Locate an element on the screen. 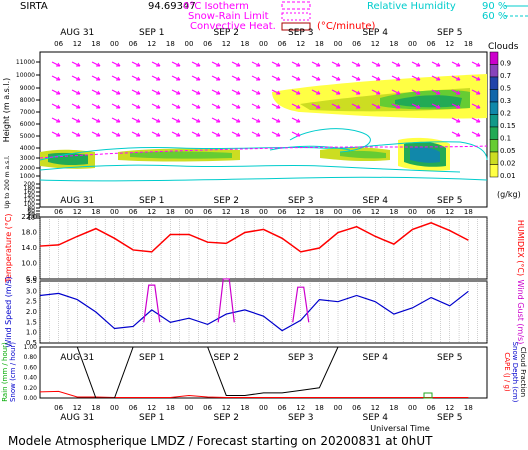 Image resolution: width=528 pixels, height=450 pixels. day-label: AUG 31 is located at coordinates (77, 358).